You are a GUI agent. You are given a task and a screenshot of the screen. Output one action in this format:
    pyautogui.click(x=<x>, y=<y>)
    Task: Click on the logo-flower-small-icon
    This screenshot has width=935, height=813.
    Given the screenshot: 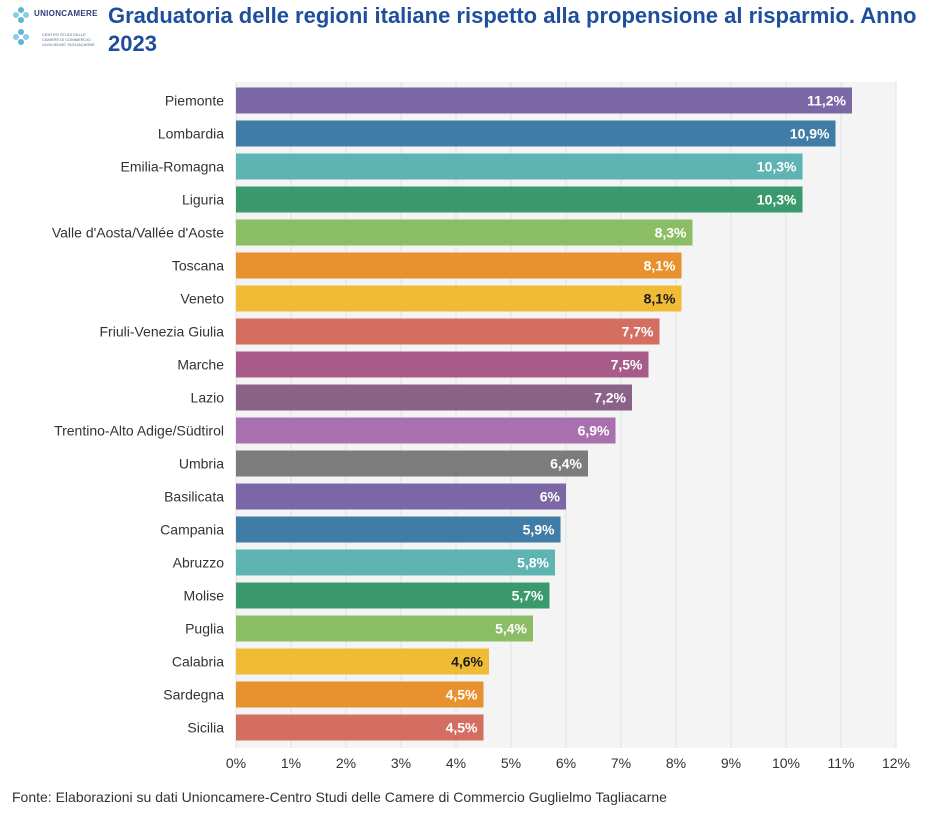 What is the action you would take?
    pyautogui.click(x=21, y=37)
    